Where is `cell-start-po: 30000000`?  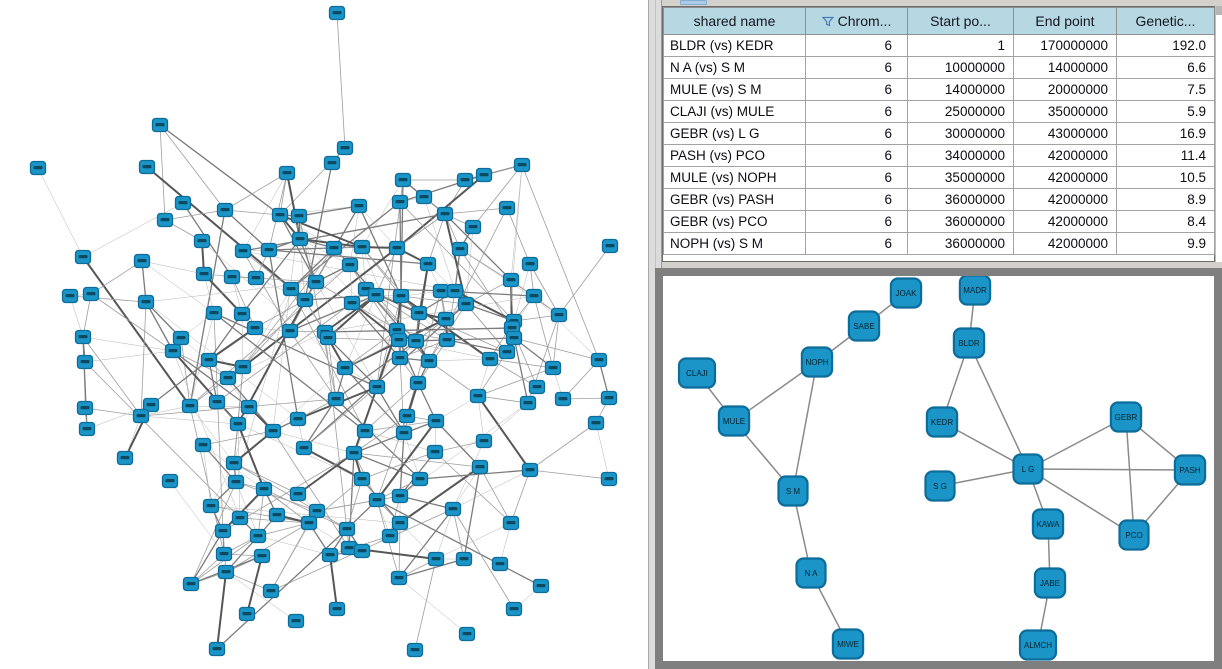
cell-start-po: 30000000 is located at coordinates (960, 133).